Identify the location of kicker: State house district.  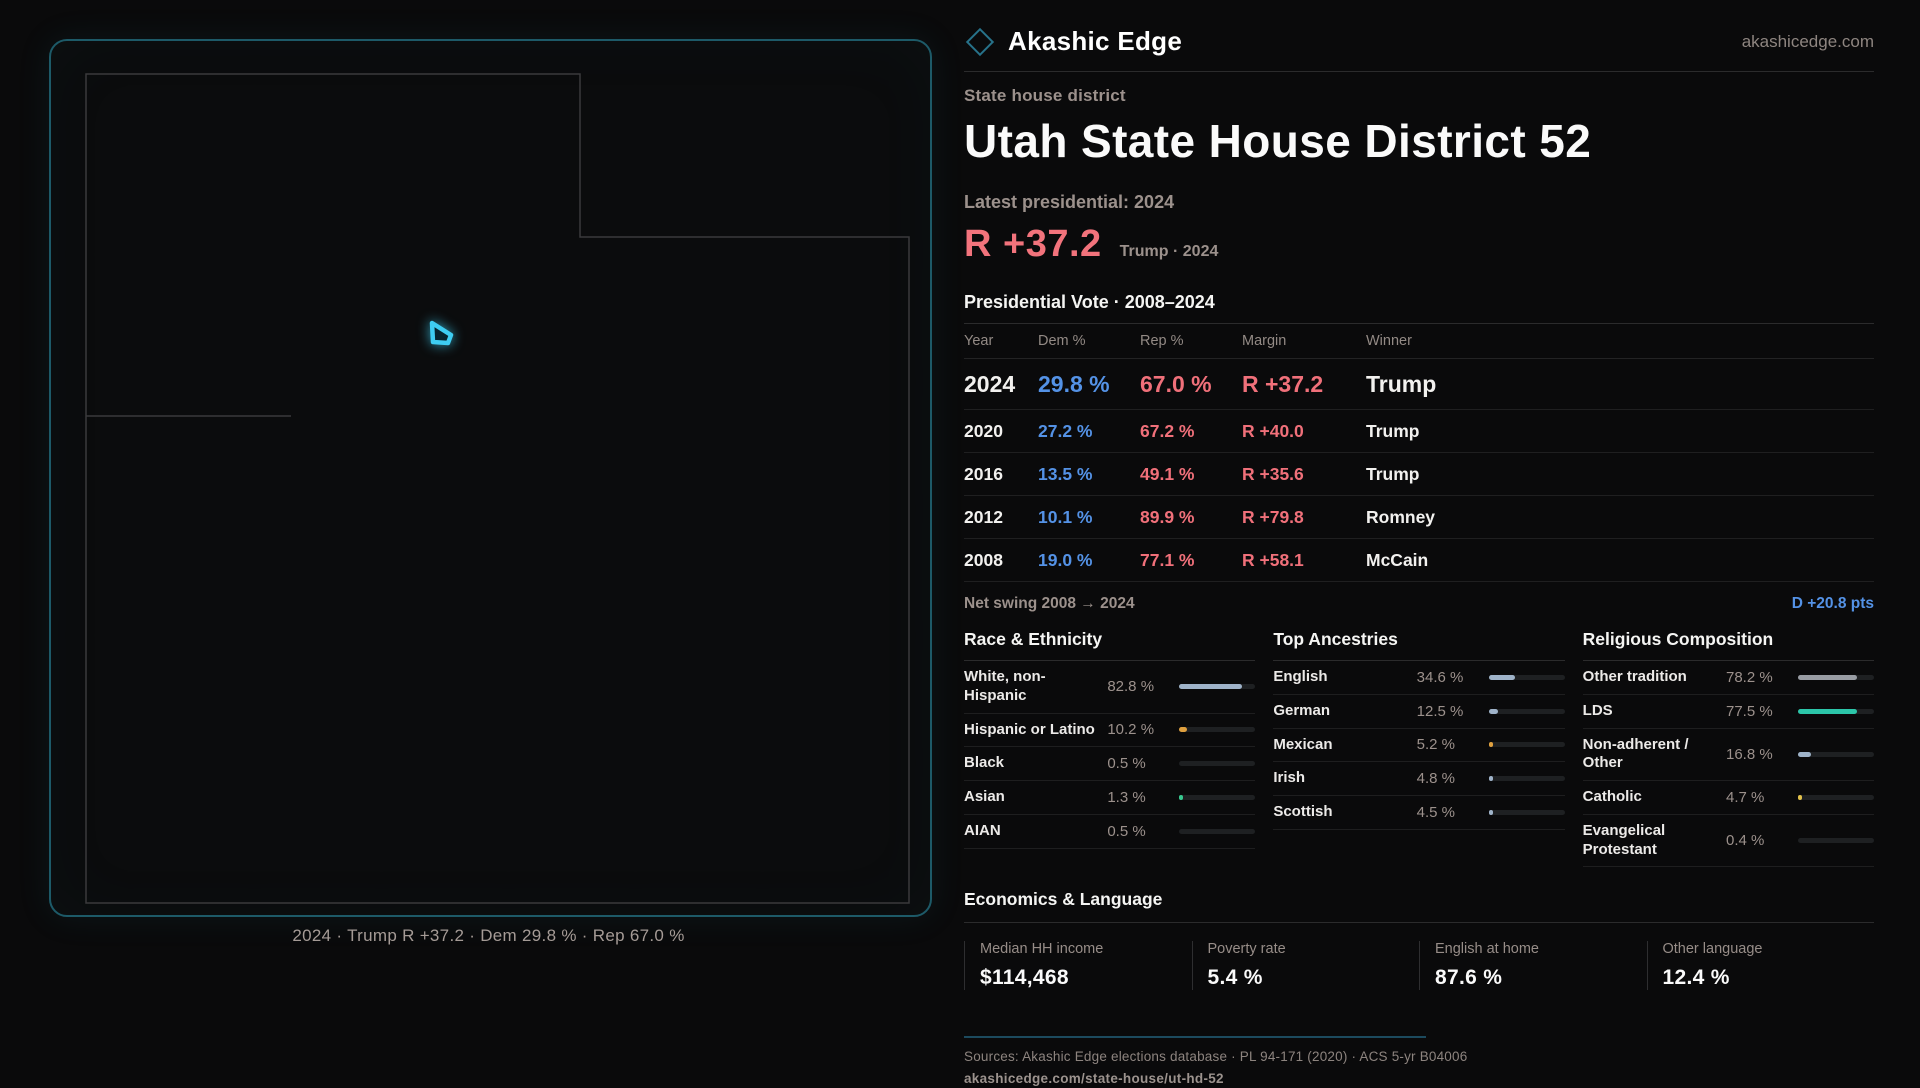
(1045, 95).